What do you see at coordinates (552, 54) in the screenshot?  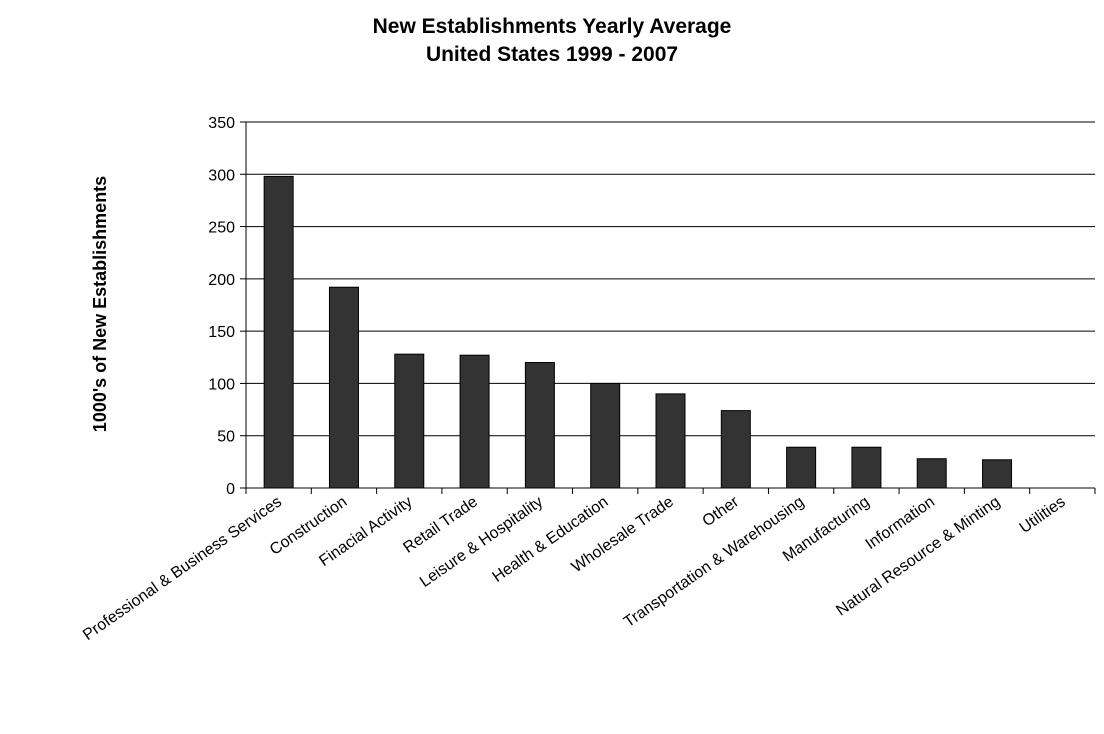 I see `chart-subtitle: United States 1999 - 2007` at bounding box center [552, 54].